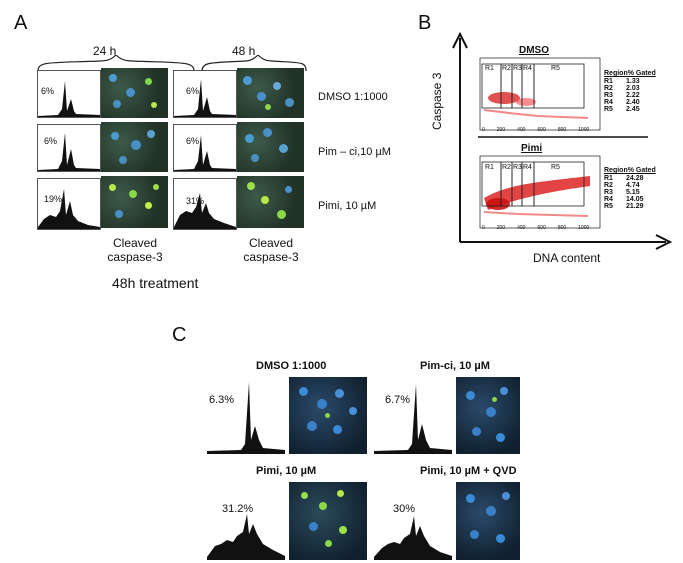  What do you see at coordinates (622, 88) in the screenshot?
I see `gating-row: R2 2.03` at bounding box center [622, 88].